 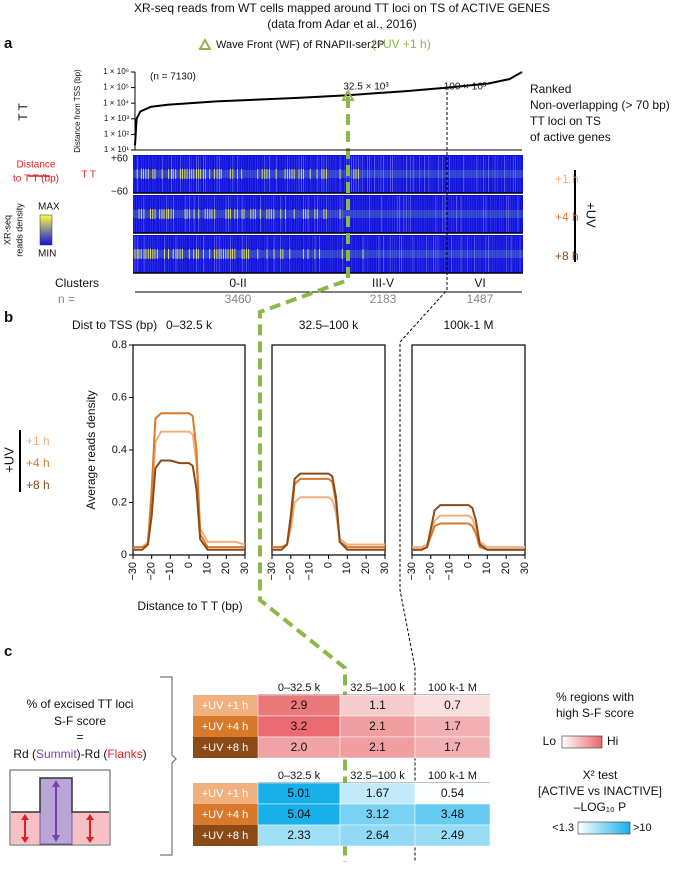 I want to click on row-label: +UV +4 h, so click(x=225, y=815).